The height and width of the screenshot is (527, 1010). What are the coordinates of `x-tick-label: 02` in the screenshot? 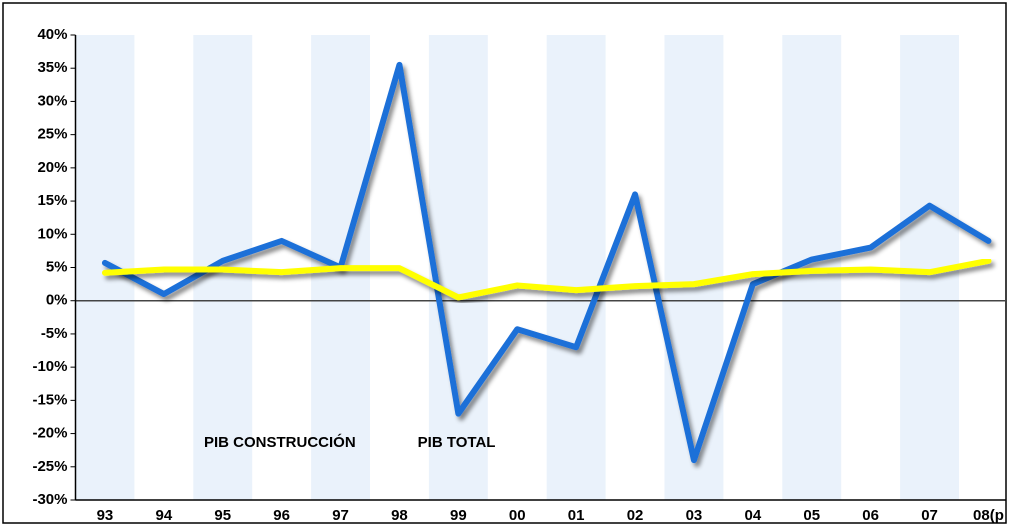 It's located at (635, 515).